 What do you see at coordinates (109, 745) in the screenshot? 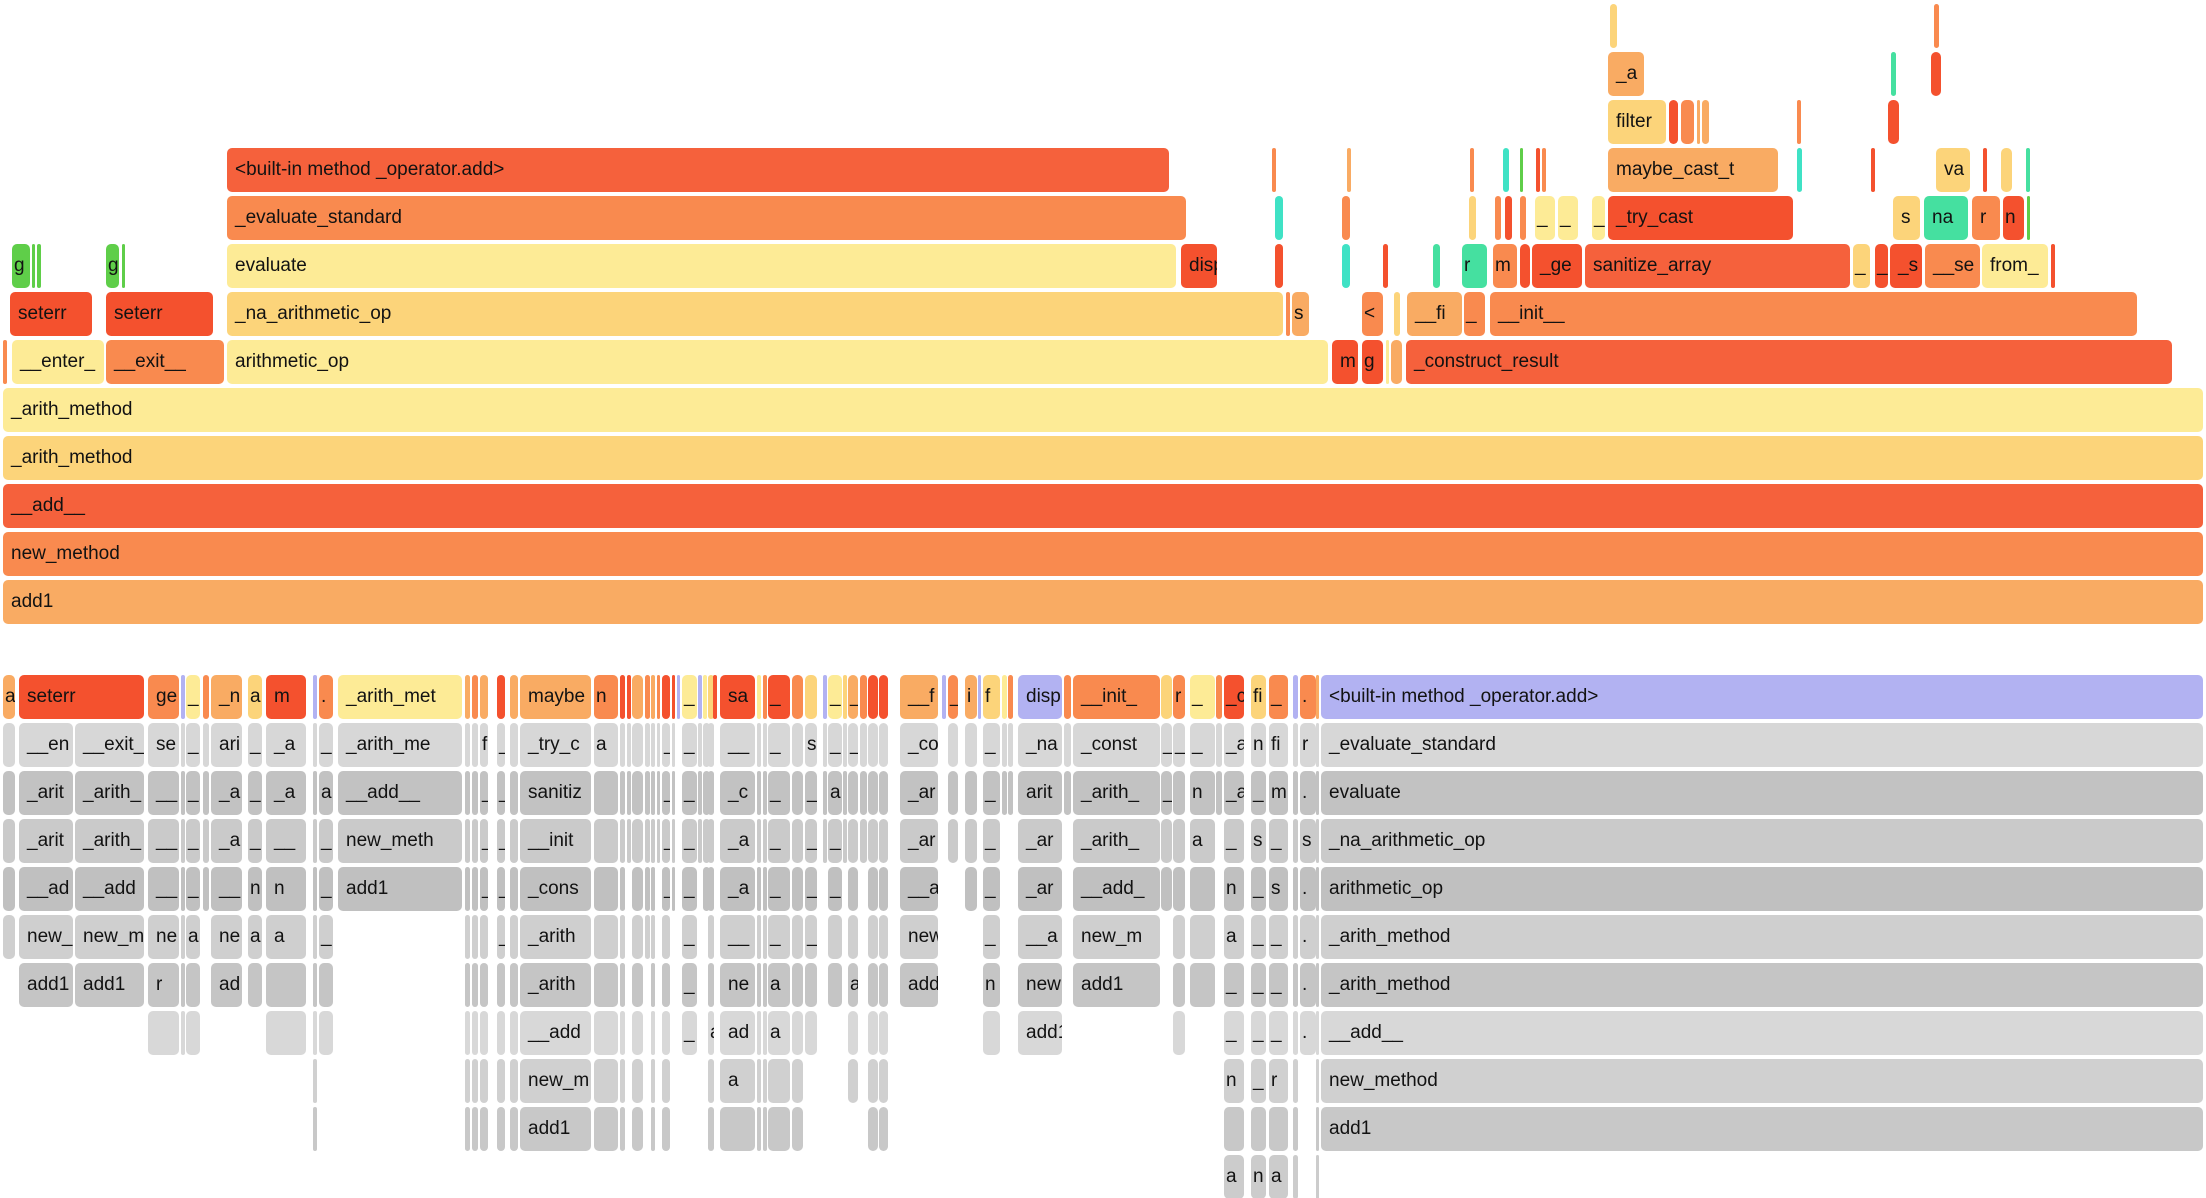
I see `caller-cell-__exit_: __exit_` at bounding box center [109, 745].